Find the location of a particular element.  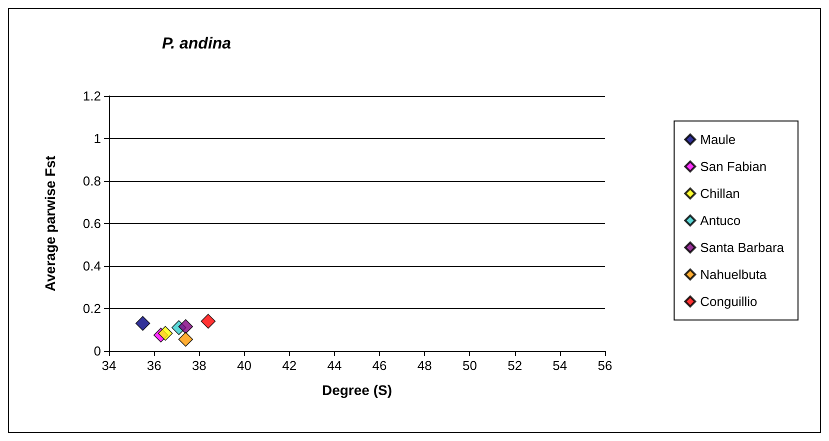

y-tick-label: 1.2 is located at coordinates (91, 96).